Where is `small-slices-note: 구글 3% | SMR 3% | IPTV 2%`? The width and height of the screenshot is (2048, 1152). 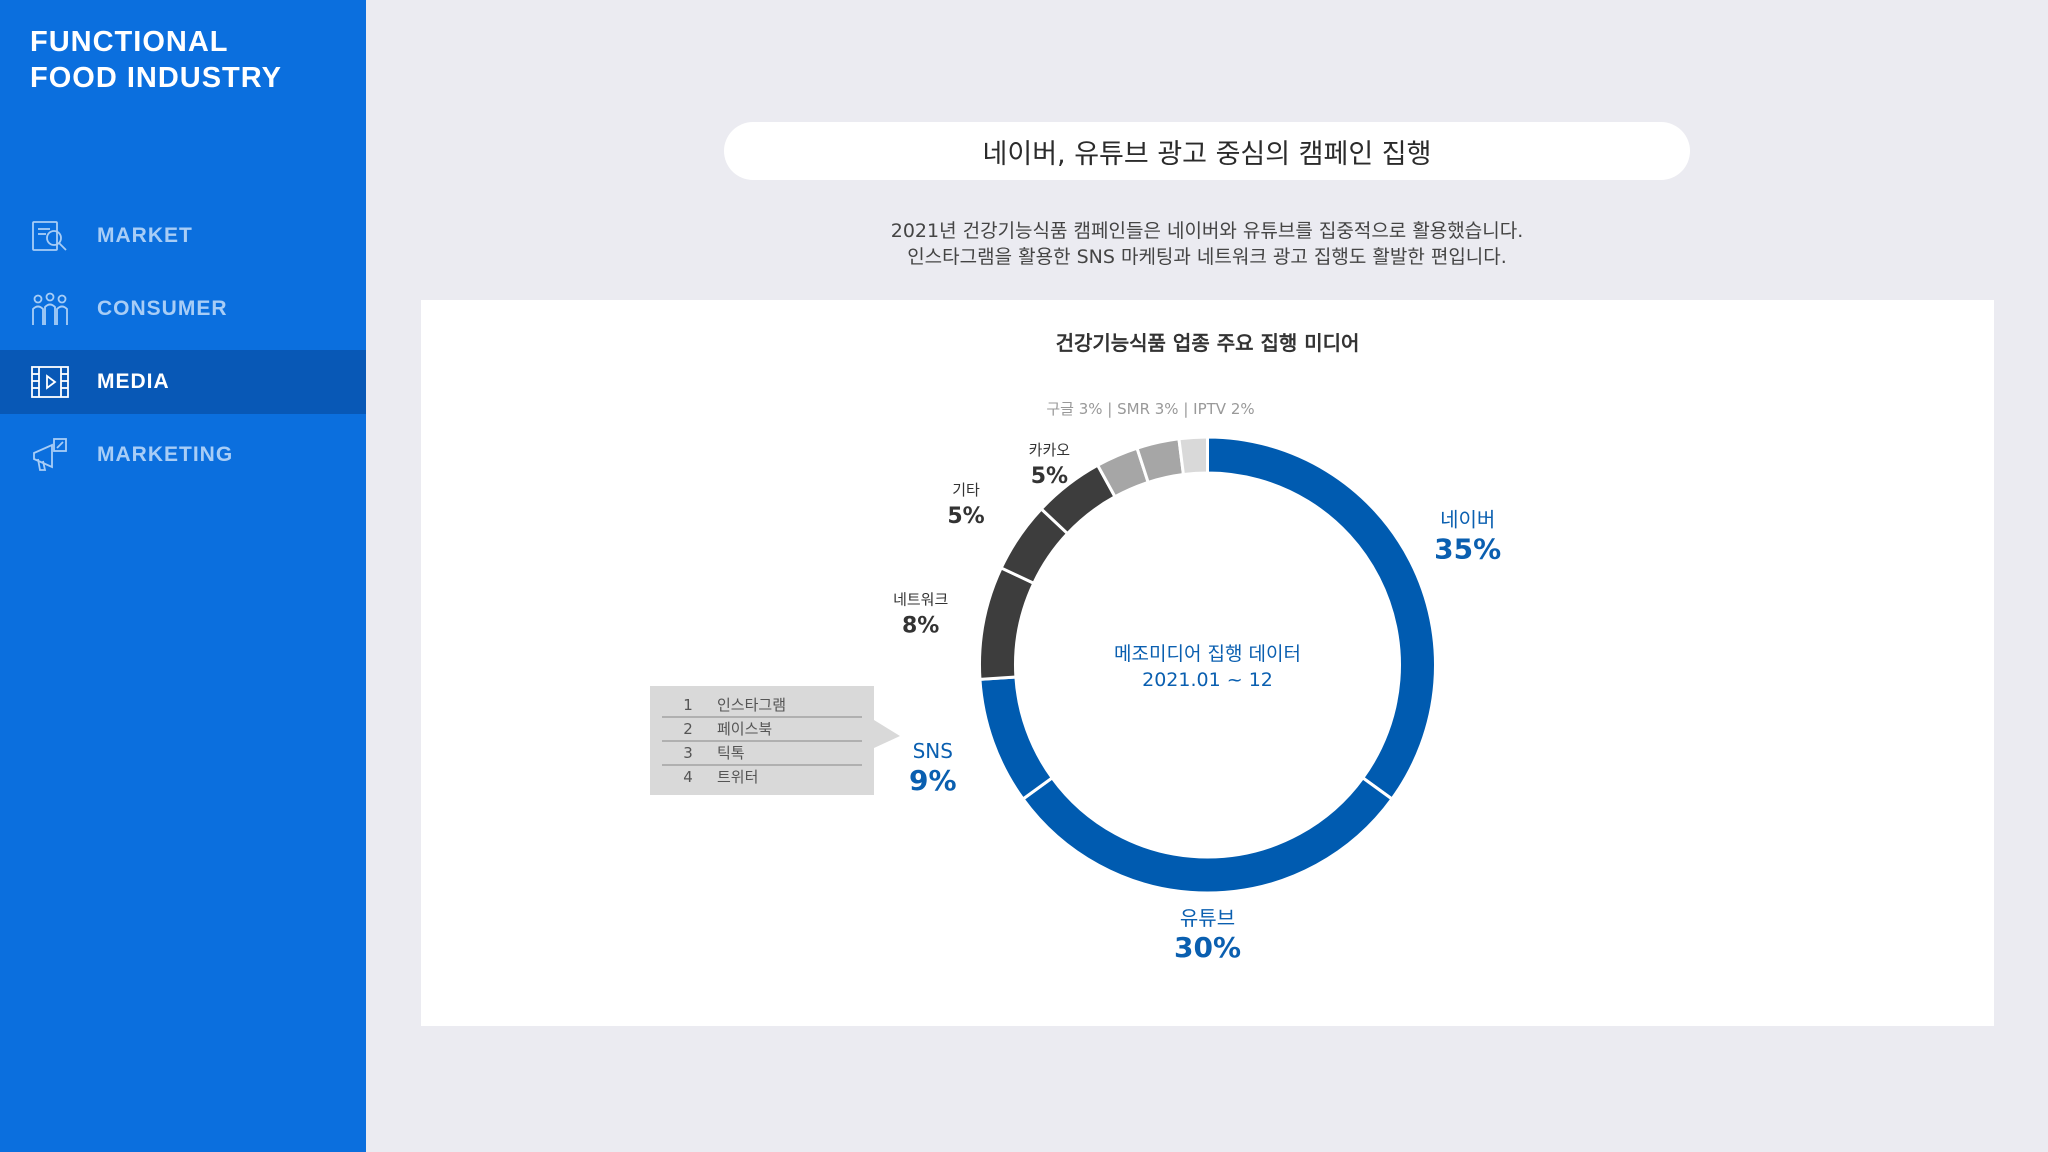
small-slices-note: 구글 3% | SMR 3% | IPTV 2% is located at coordinates (1150, 409).